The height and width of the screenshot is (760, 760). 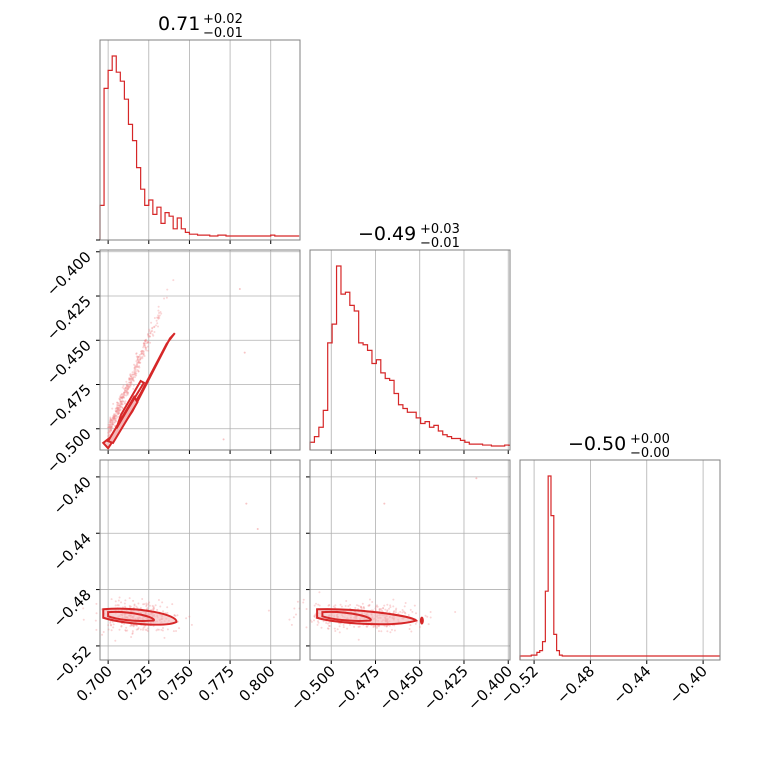 What do you see at coordinates (199, 147) in the screenshot?
I see `hist-p0-histogram-line` at bounding box center [199, 147].